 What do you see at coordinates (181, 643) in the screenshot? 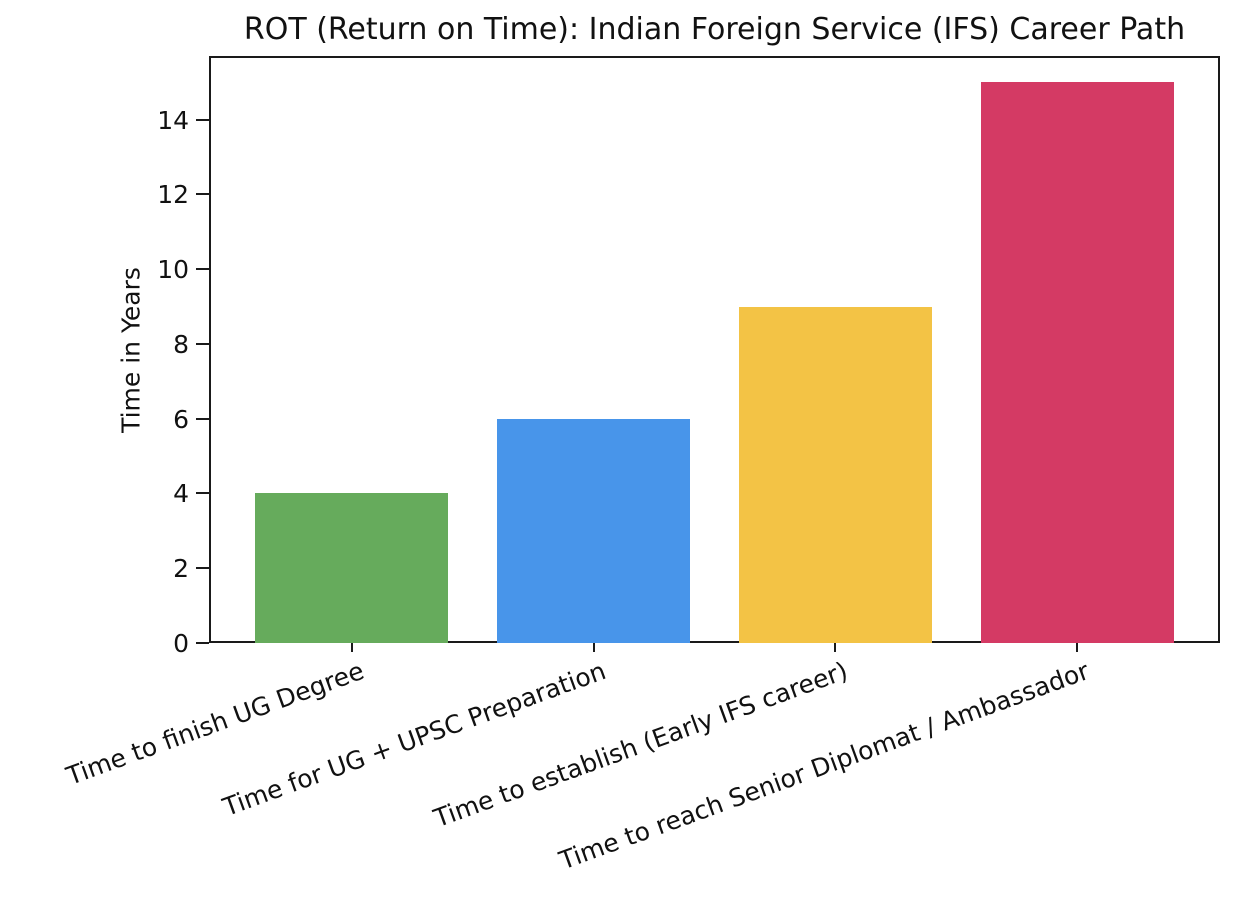
I see `y-tick-label: 0` at bounding box center [181, 643].